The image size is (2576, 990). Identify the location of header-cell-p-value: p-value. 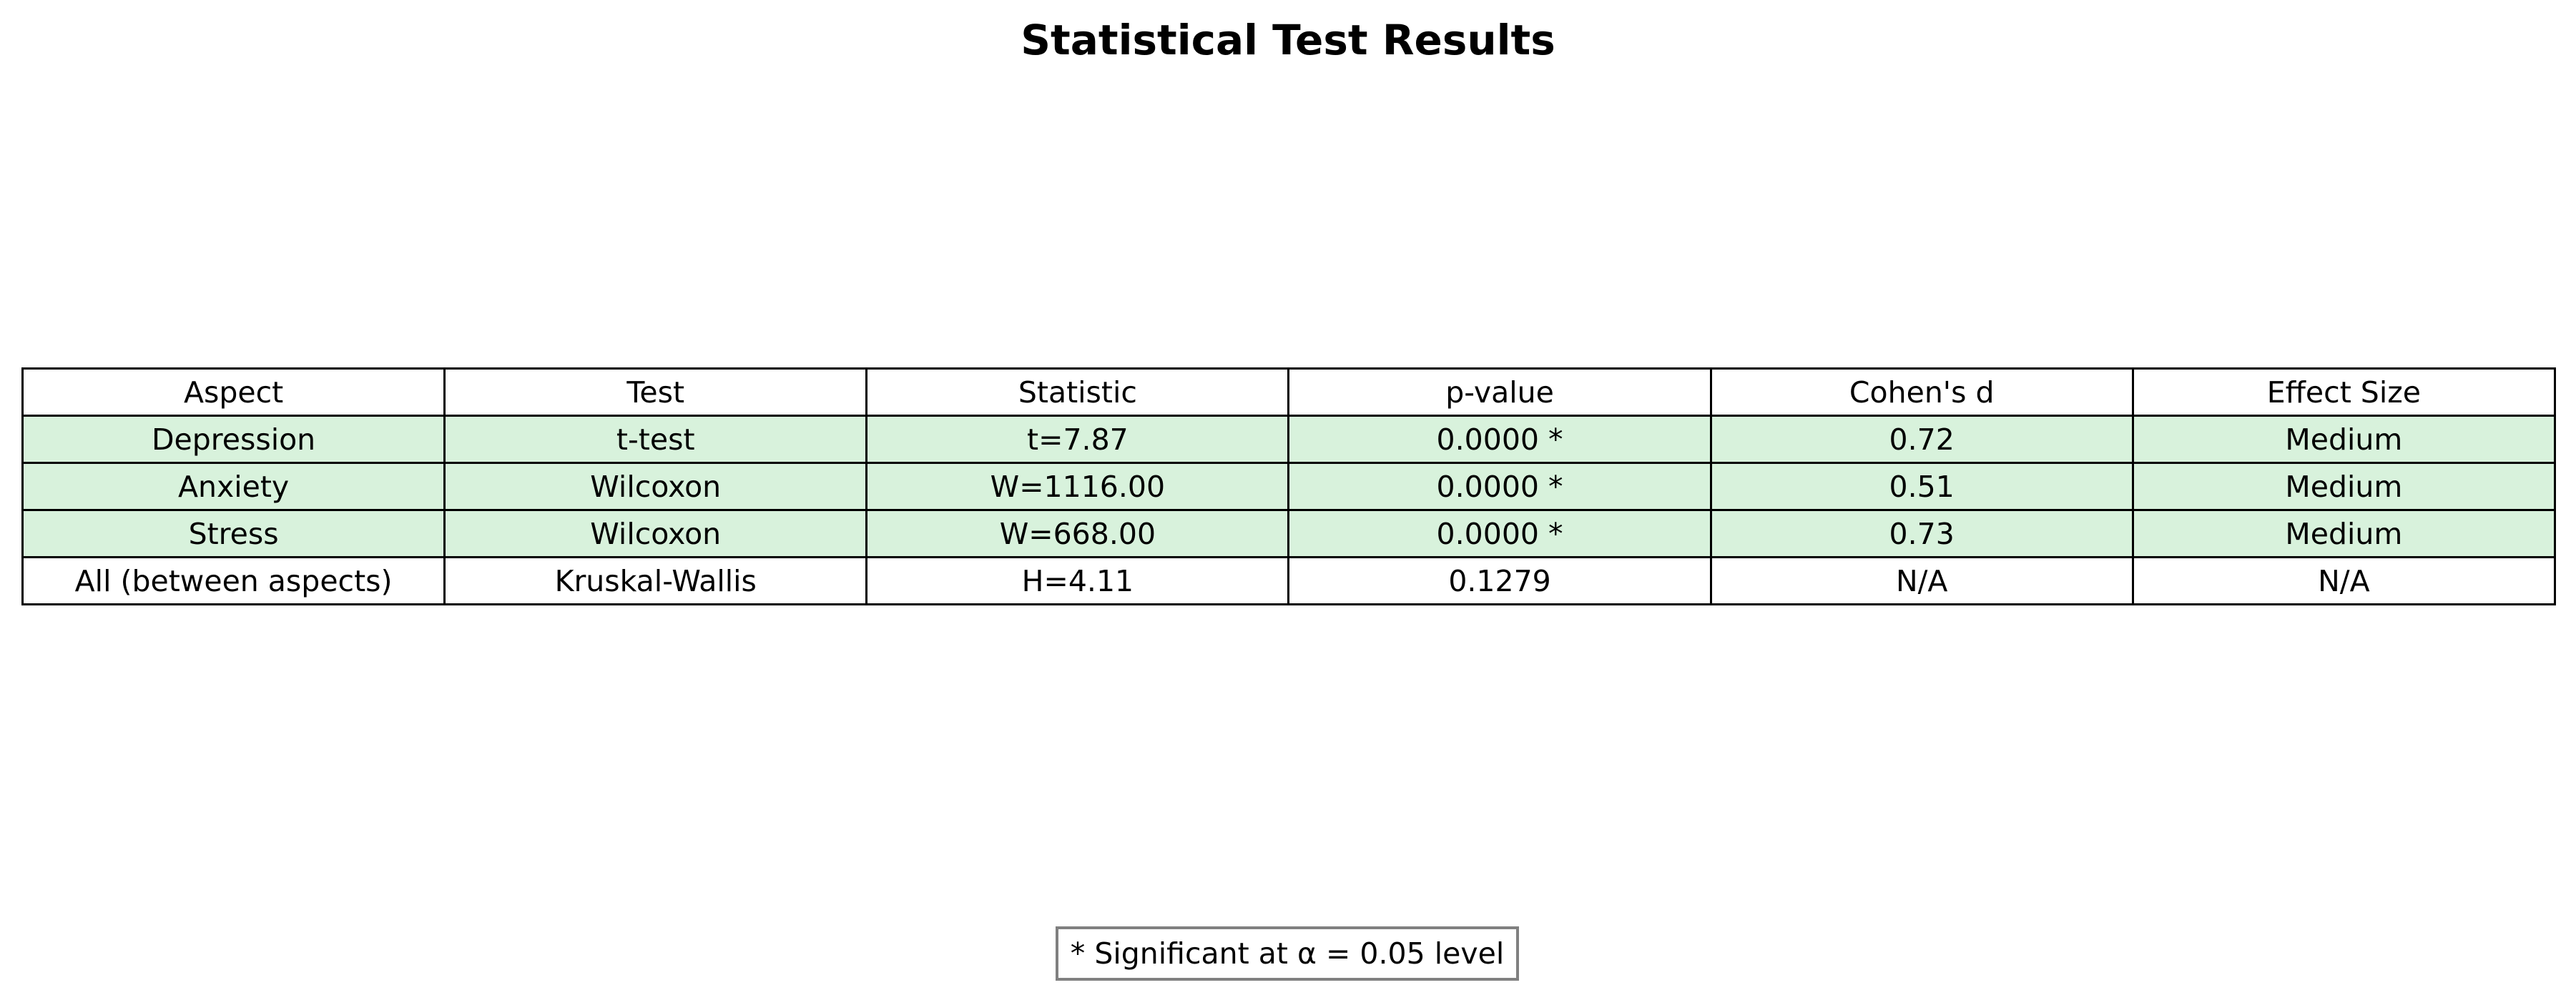
(1499, 392).